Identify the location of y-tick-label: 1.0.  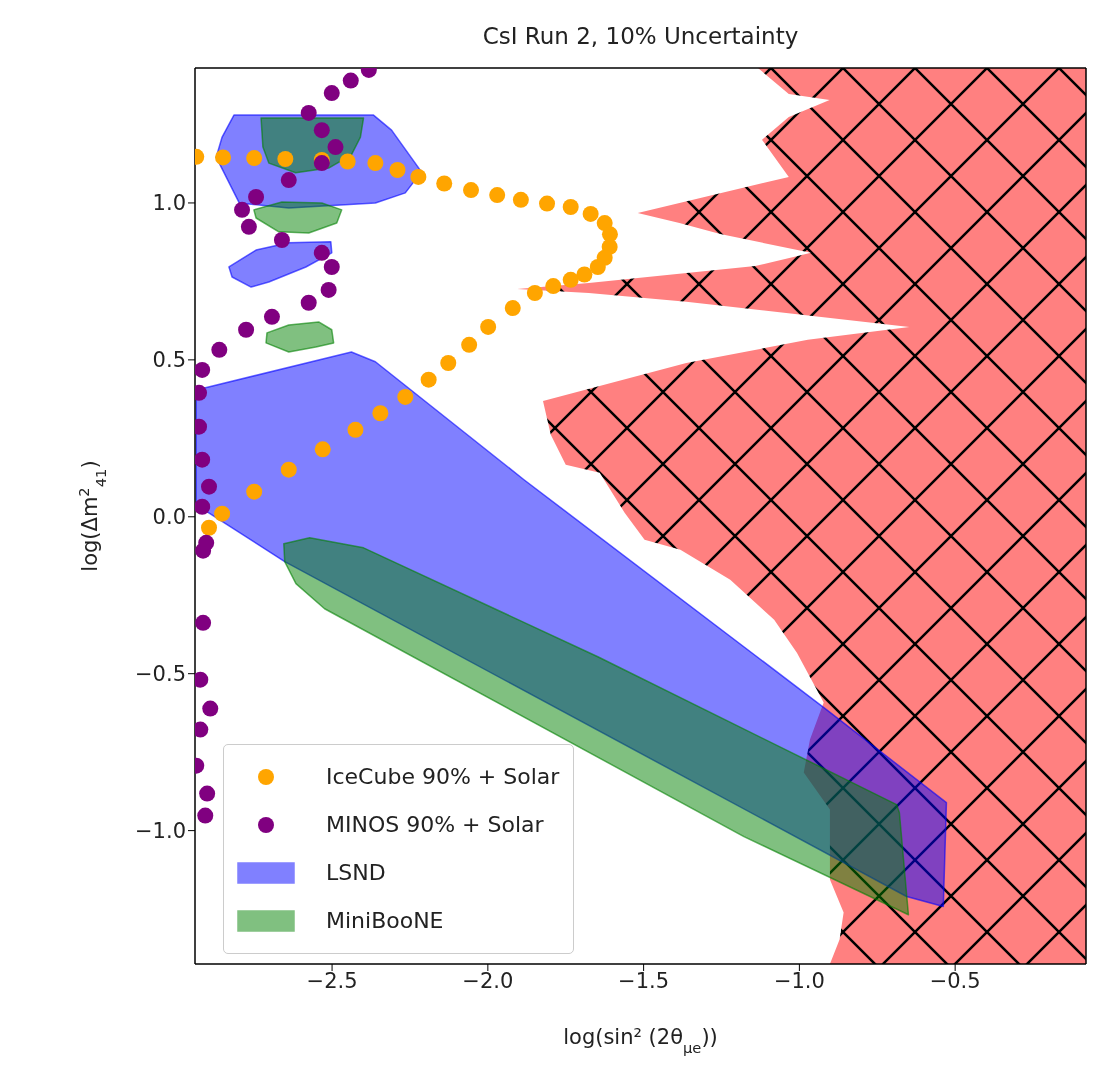
(169, 203).